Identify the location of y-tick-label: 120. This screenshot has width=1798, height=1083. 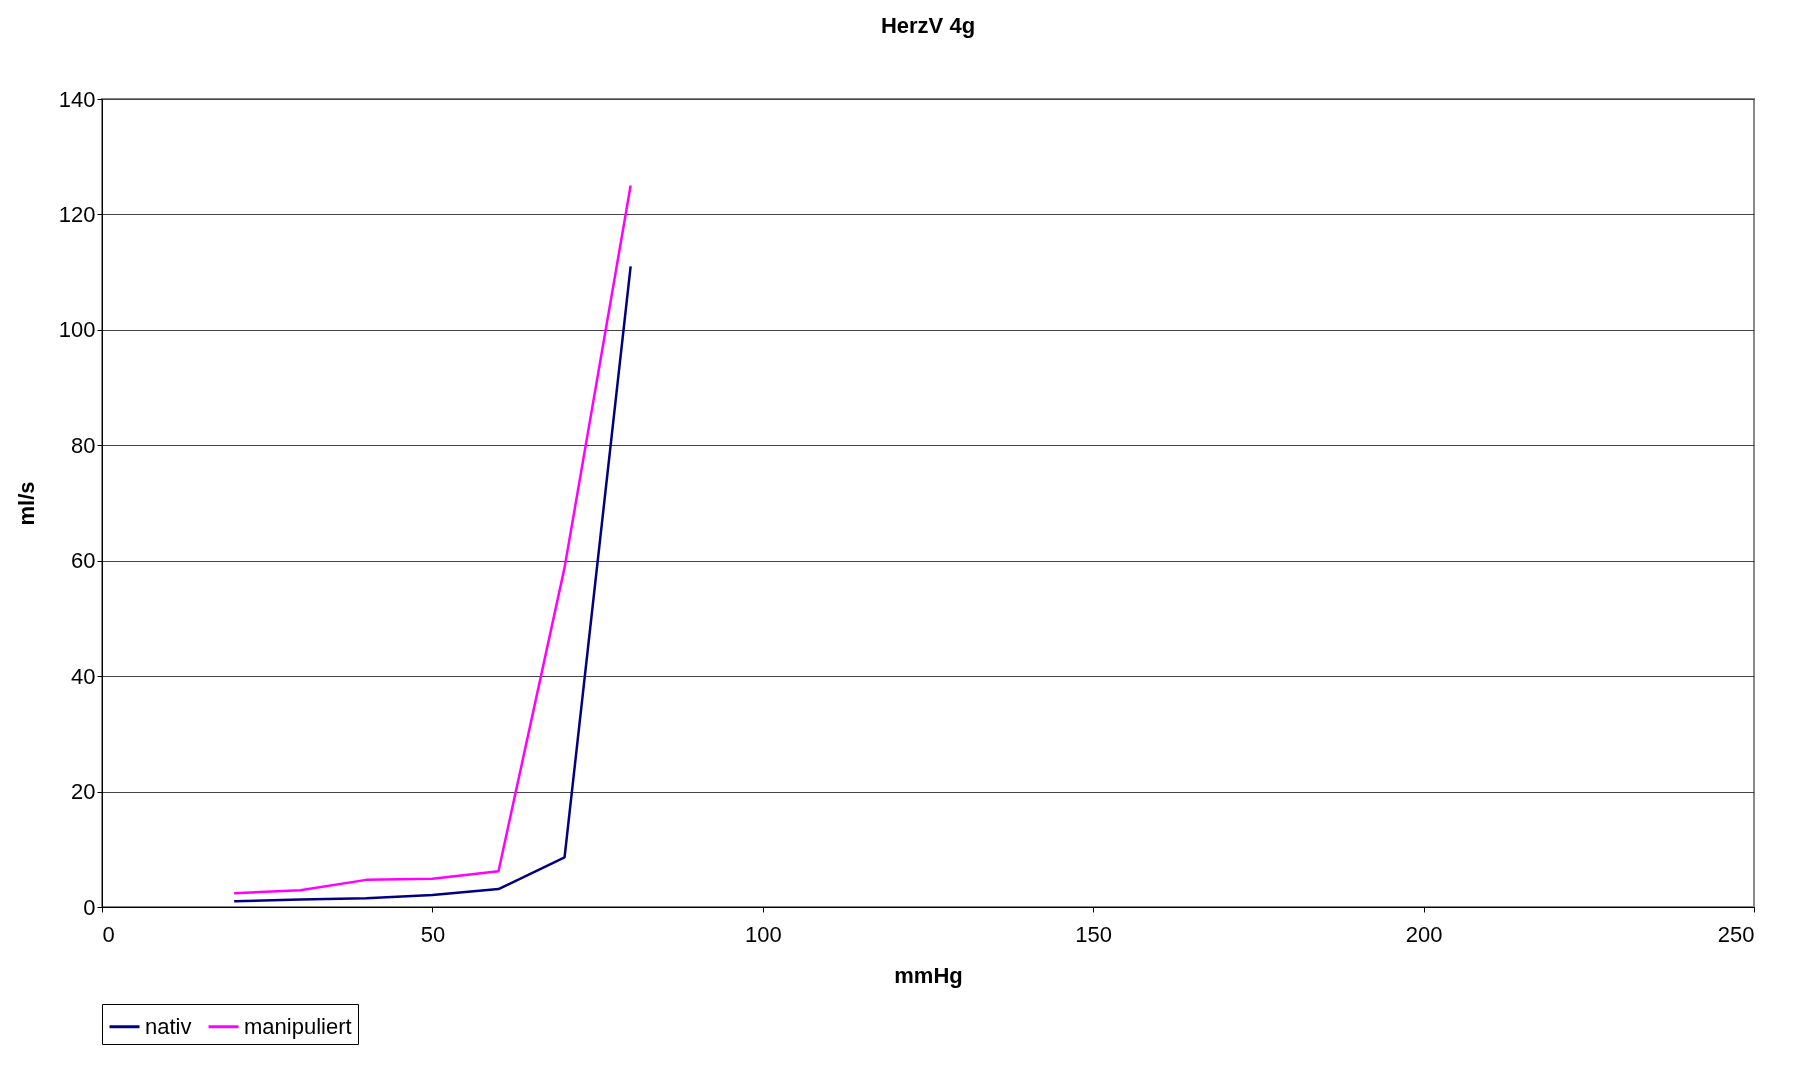
(77, 214).